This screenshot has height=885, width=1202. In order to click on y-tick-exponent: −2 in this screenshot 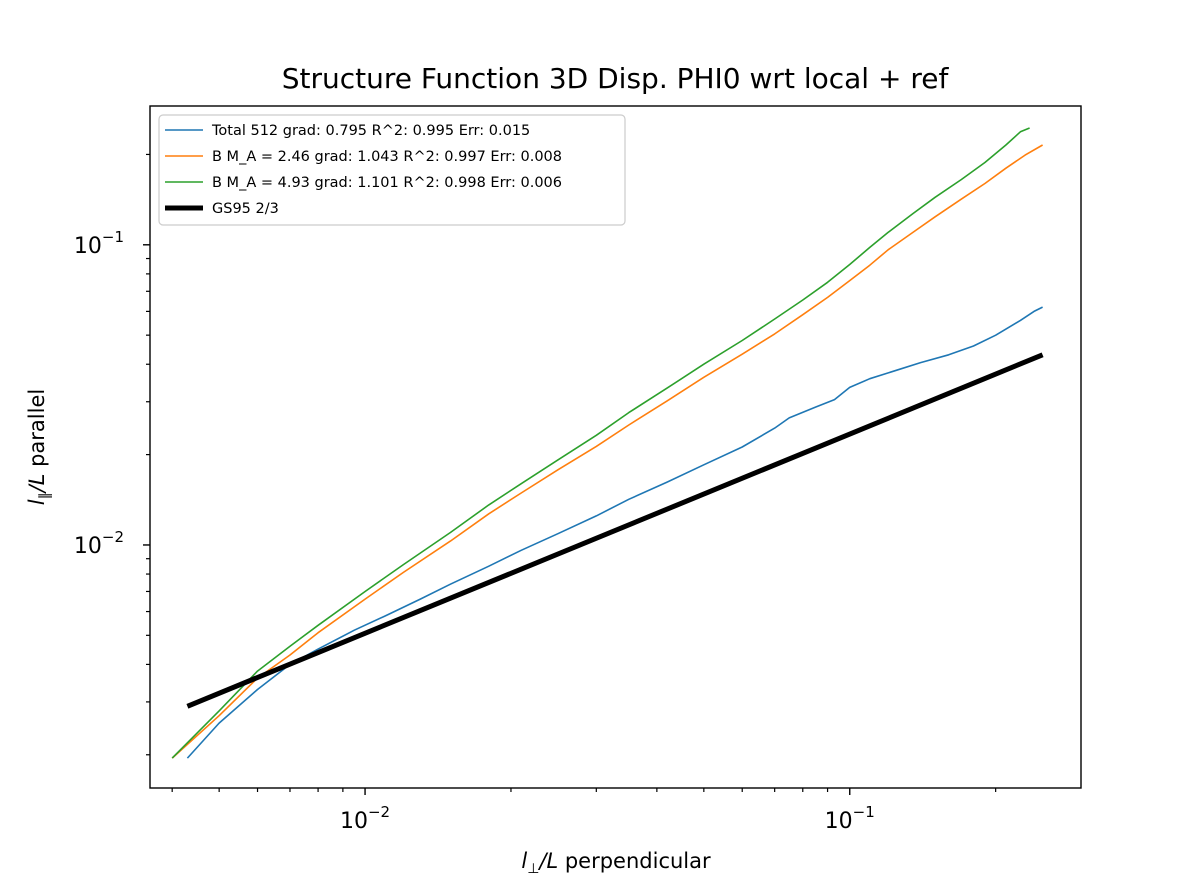, I will do `click(113, 537)`.